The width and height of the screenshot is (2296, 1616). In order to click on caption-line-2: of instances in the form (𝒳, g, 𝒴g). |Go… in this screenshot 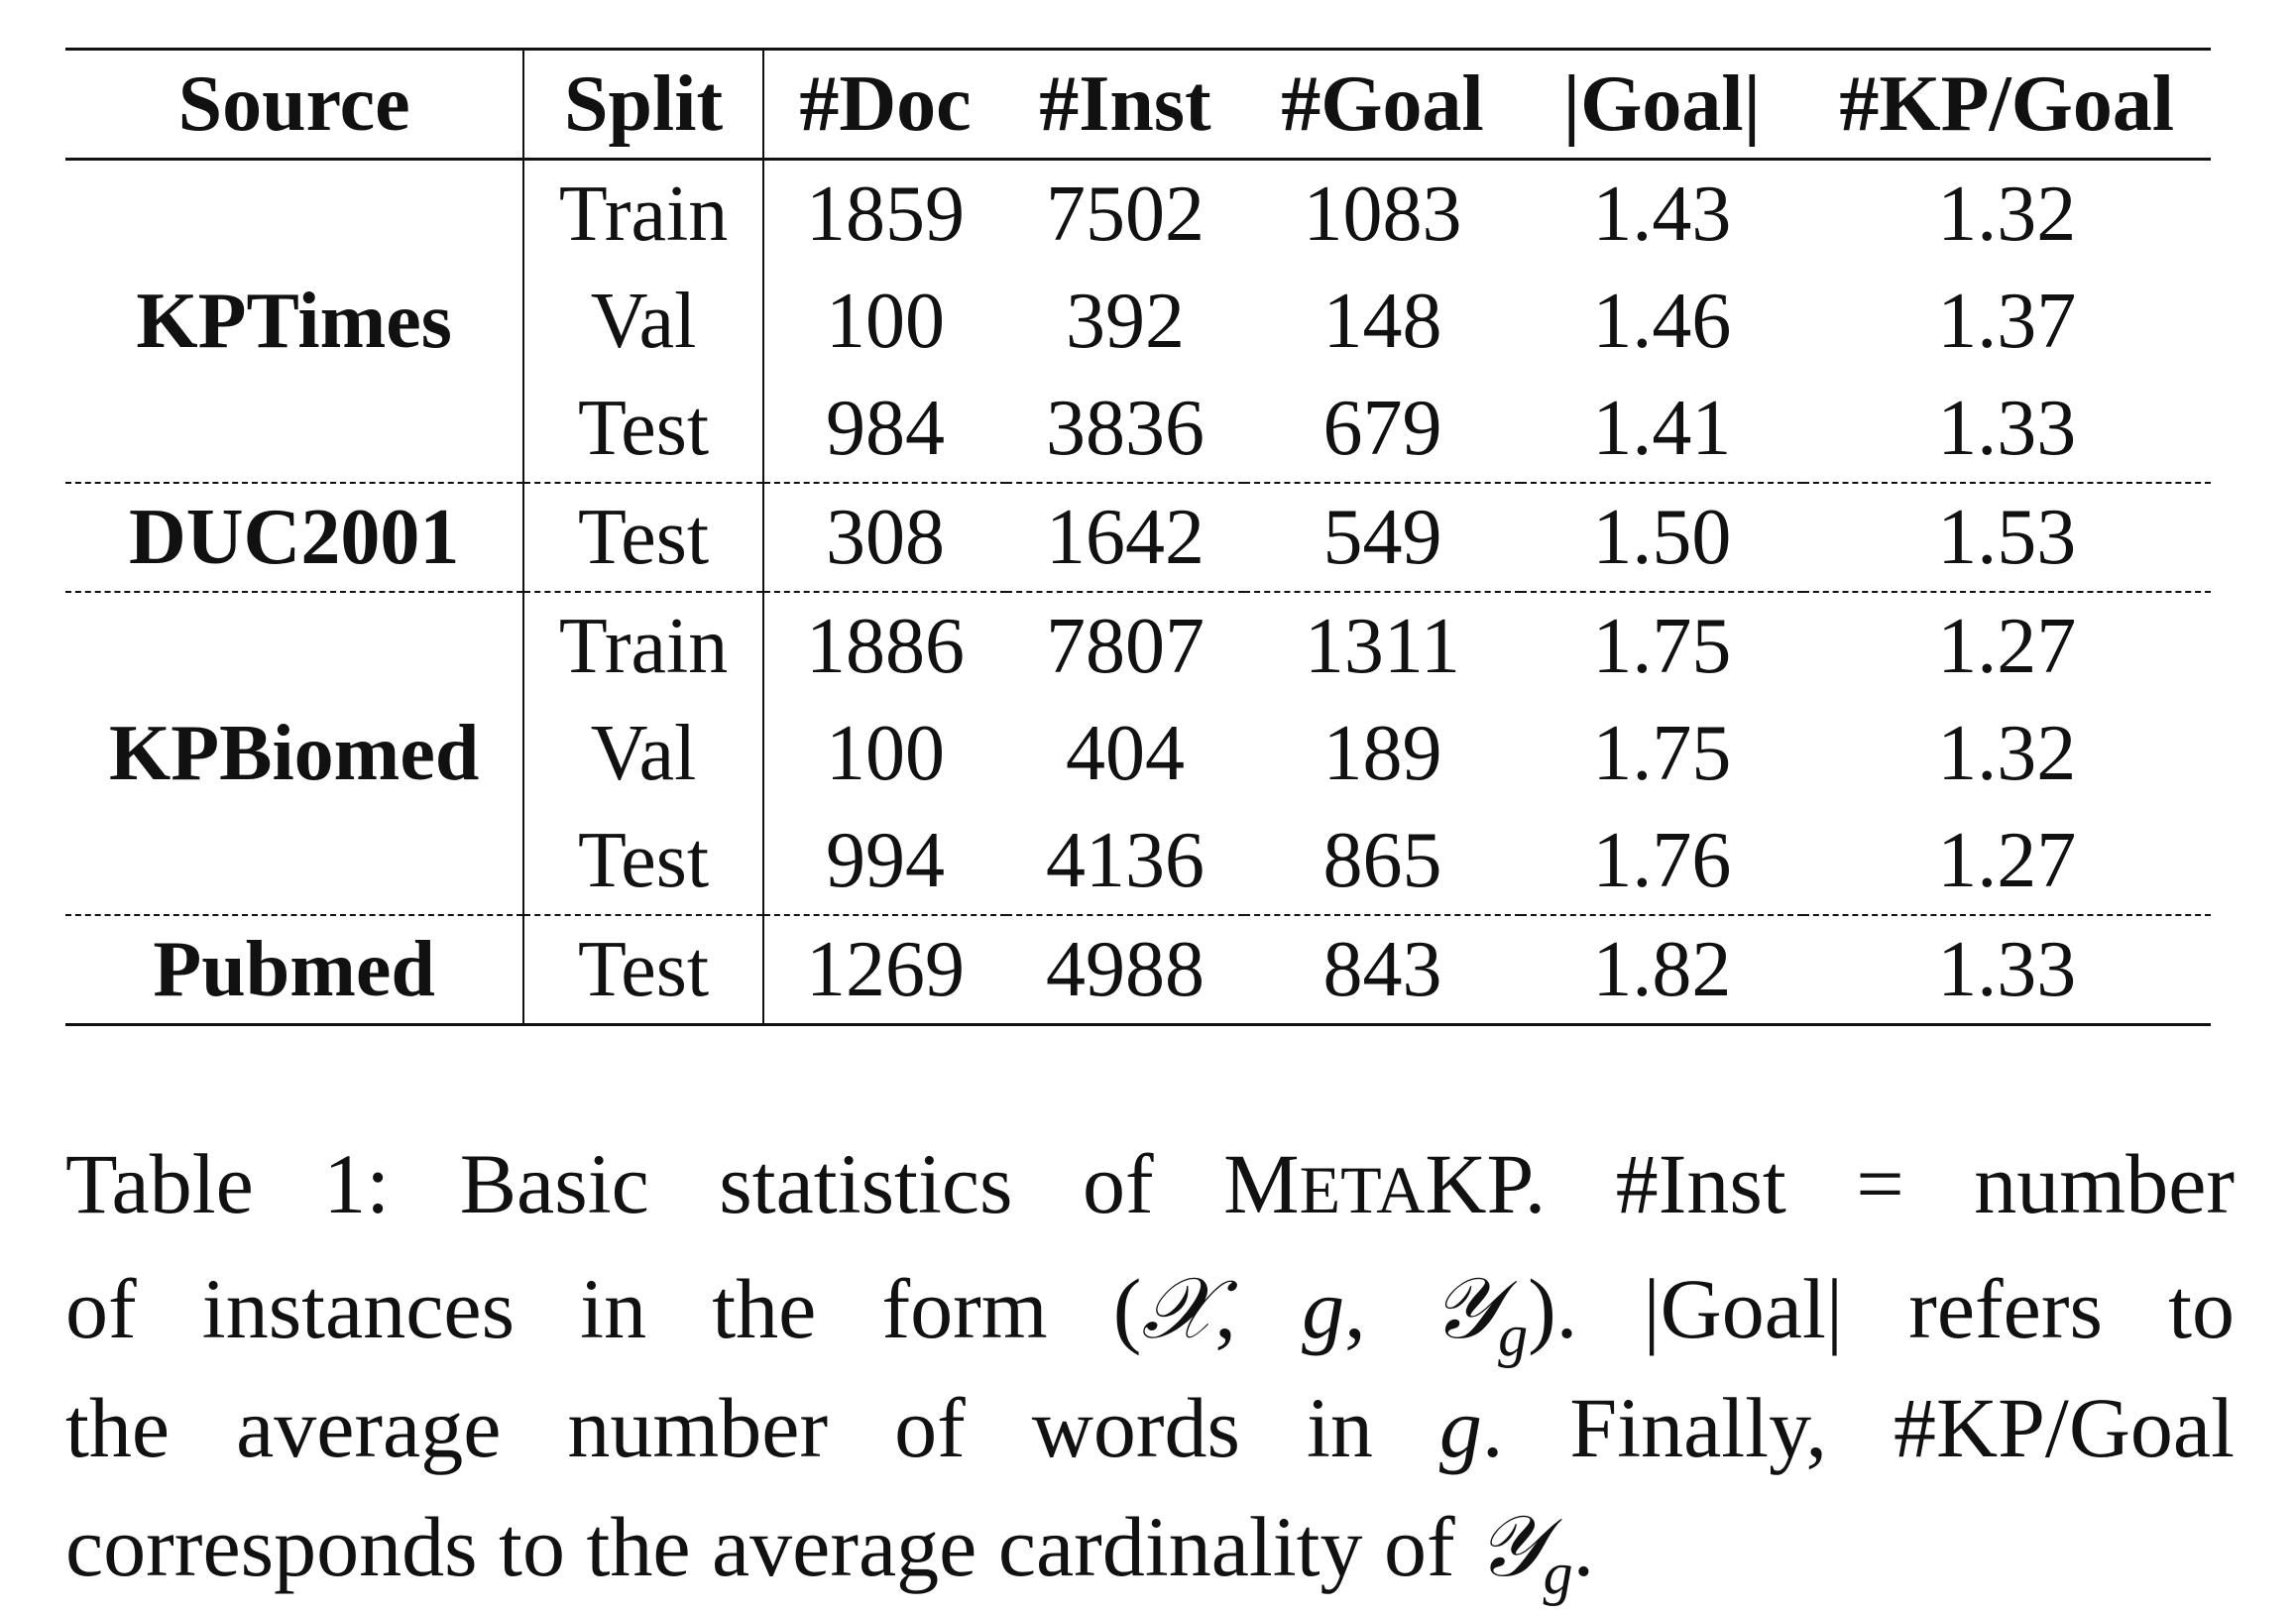, I will do `click(1150, 1313)`.